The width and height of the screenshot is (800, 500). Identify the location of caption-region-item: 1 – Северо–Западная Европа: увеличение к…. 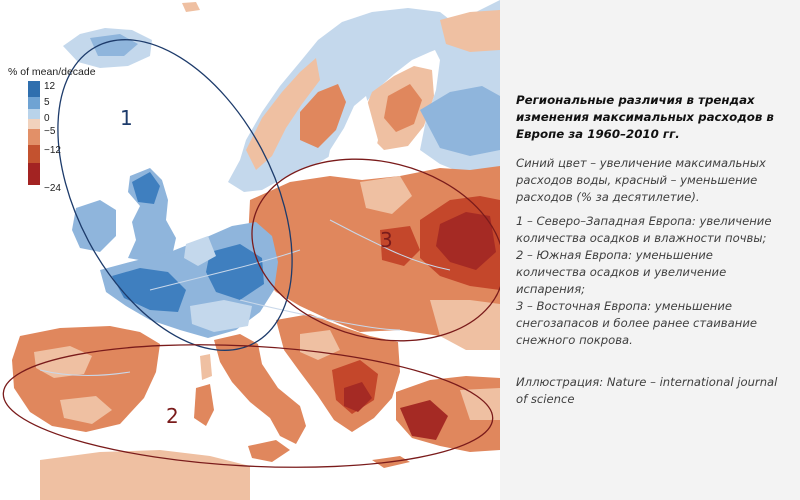
(644, 229).